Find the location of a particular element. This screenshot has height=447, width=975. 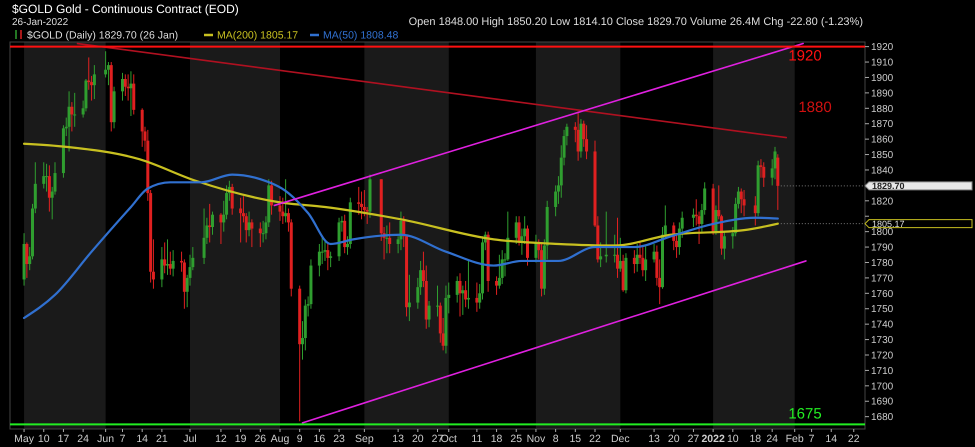

x-tick-label: 10 is located at coordinates (732, 439).